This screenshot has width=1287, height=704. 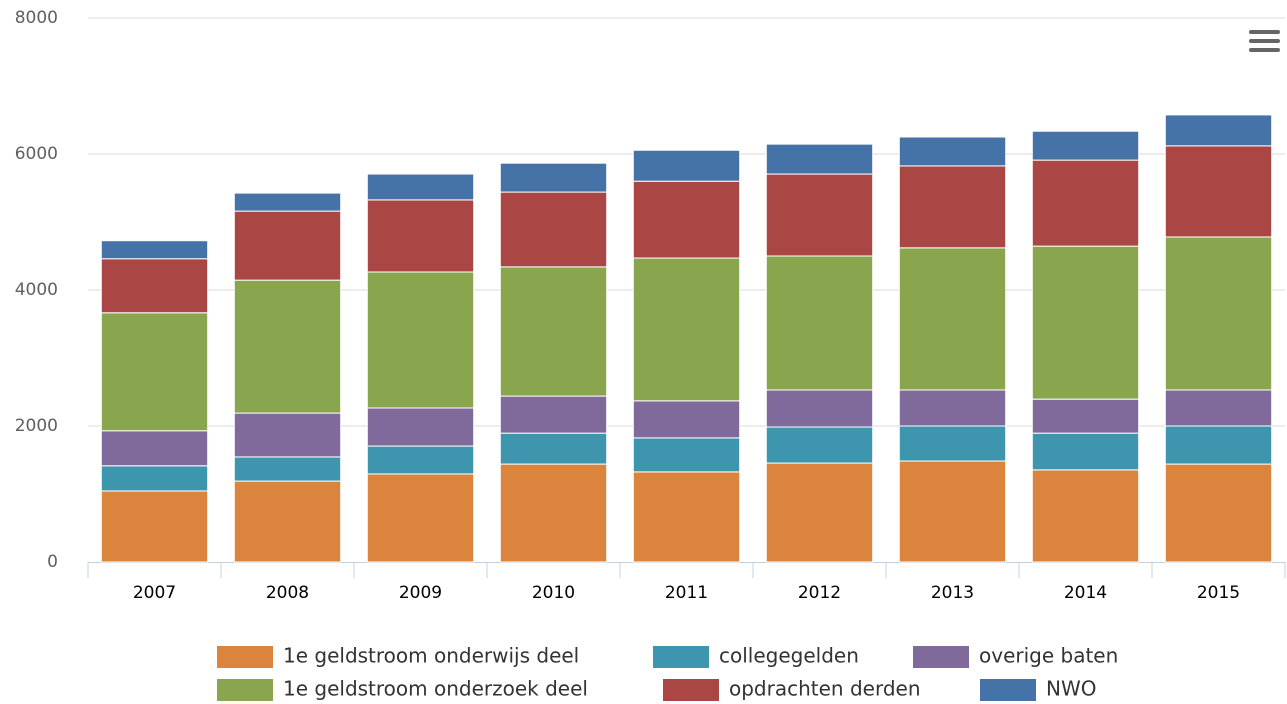 I want to click on legend-label: opdrachten derden, so click(x=825, y=689).